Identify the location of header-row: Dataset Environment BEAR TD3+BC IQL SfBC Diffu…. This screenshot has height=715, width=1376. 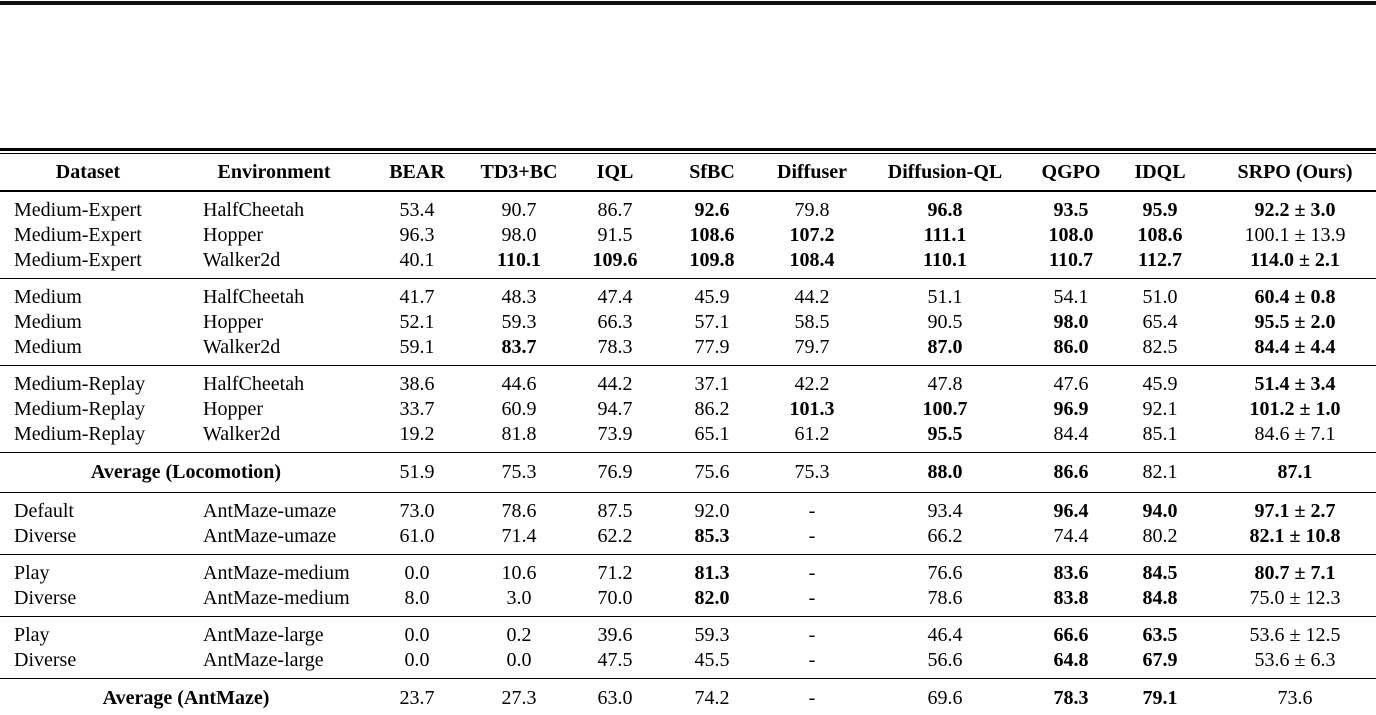
(688, 173).